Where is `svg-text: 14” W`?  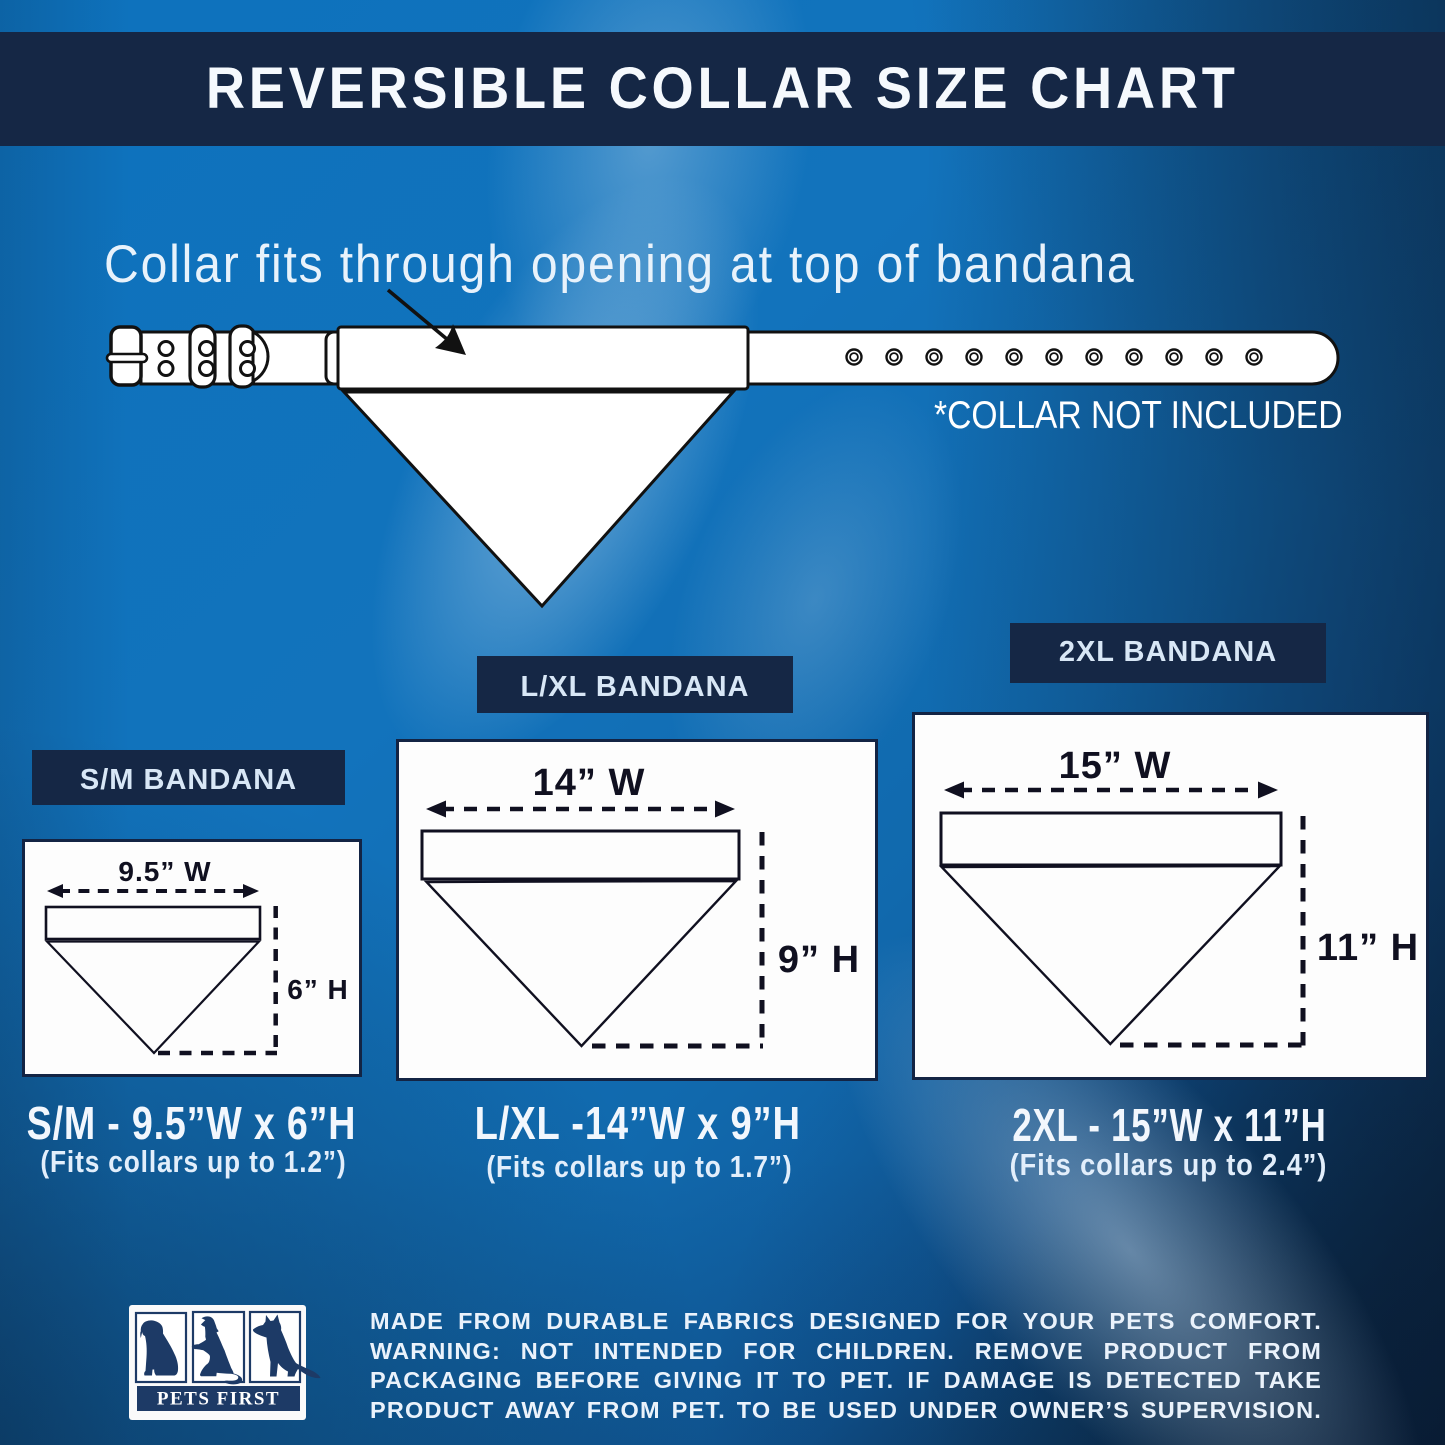 svg-text: 14” W is located at coordinates (589, 783).